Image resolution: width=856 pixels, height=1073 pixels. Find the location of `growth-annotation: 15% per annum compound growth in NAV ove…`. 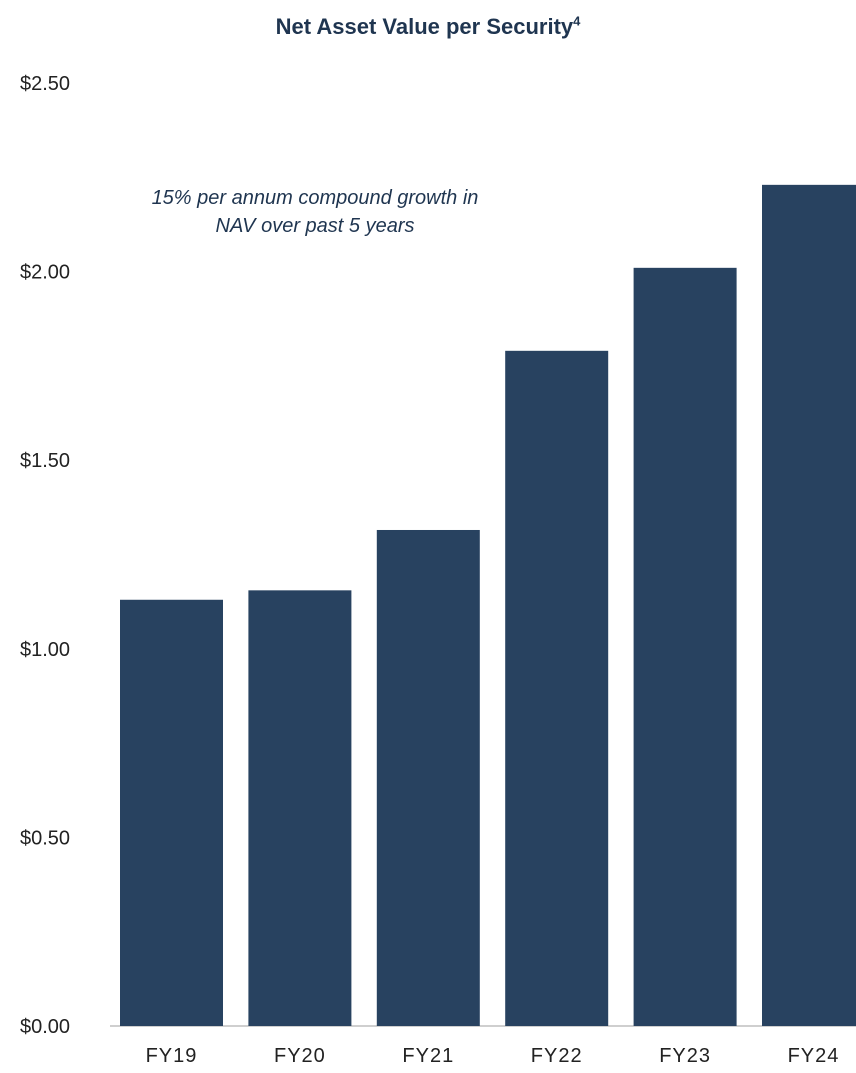

growth-annotation: 15% per annum compound growth in NAV ove… is located at coordinates (315, 212).